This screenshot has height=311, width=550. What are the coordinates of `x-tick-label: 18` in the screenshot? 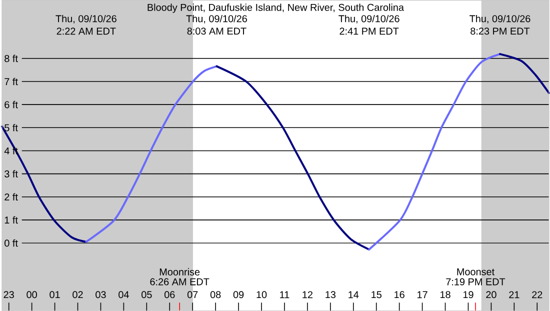 It's located at (445, 294).